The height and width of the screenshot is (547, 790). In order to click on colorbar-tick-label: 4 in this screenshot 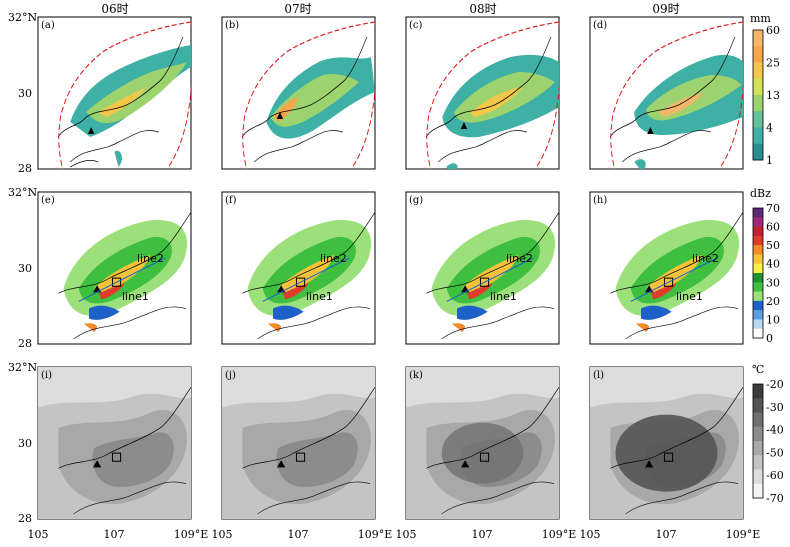, I will do `click(769, 128)`.